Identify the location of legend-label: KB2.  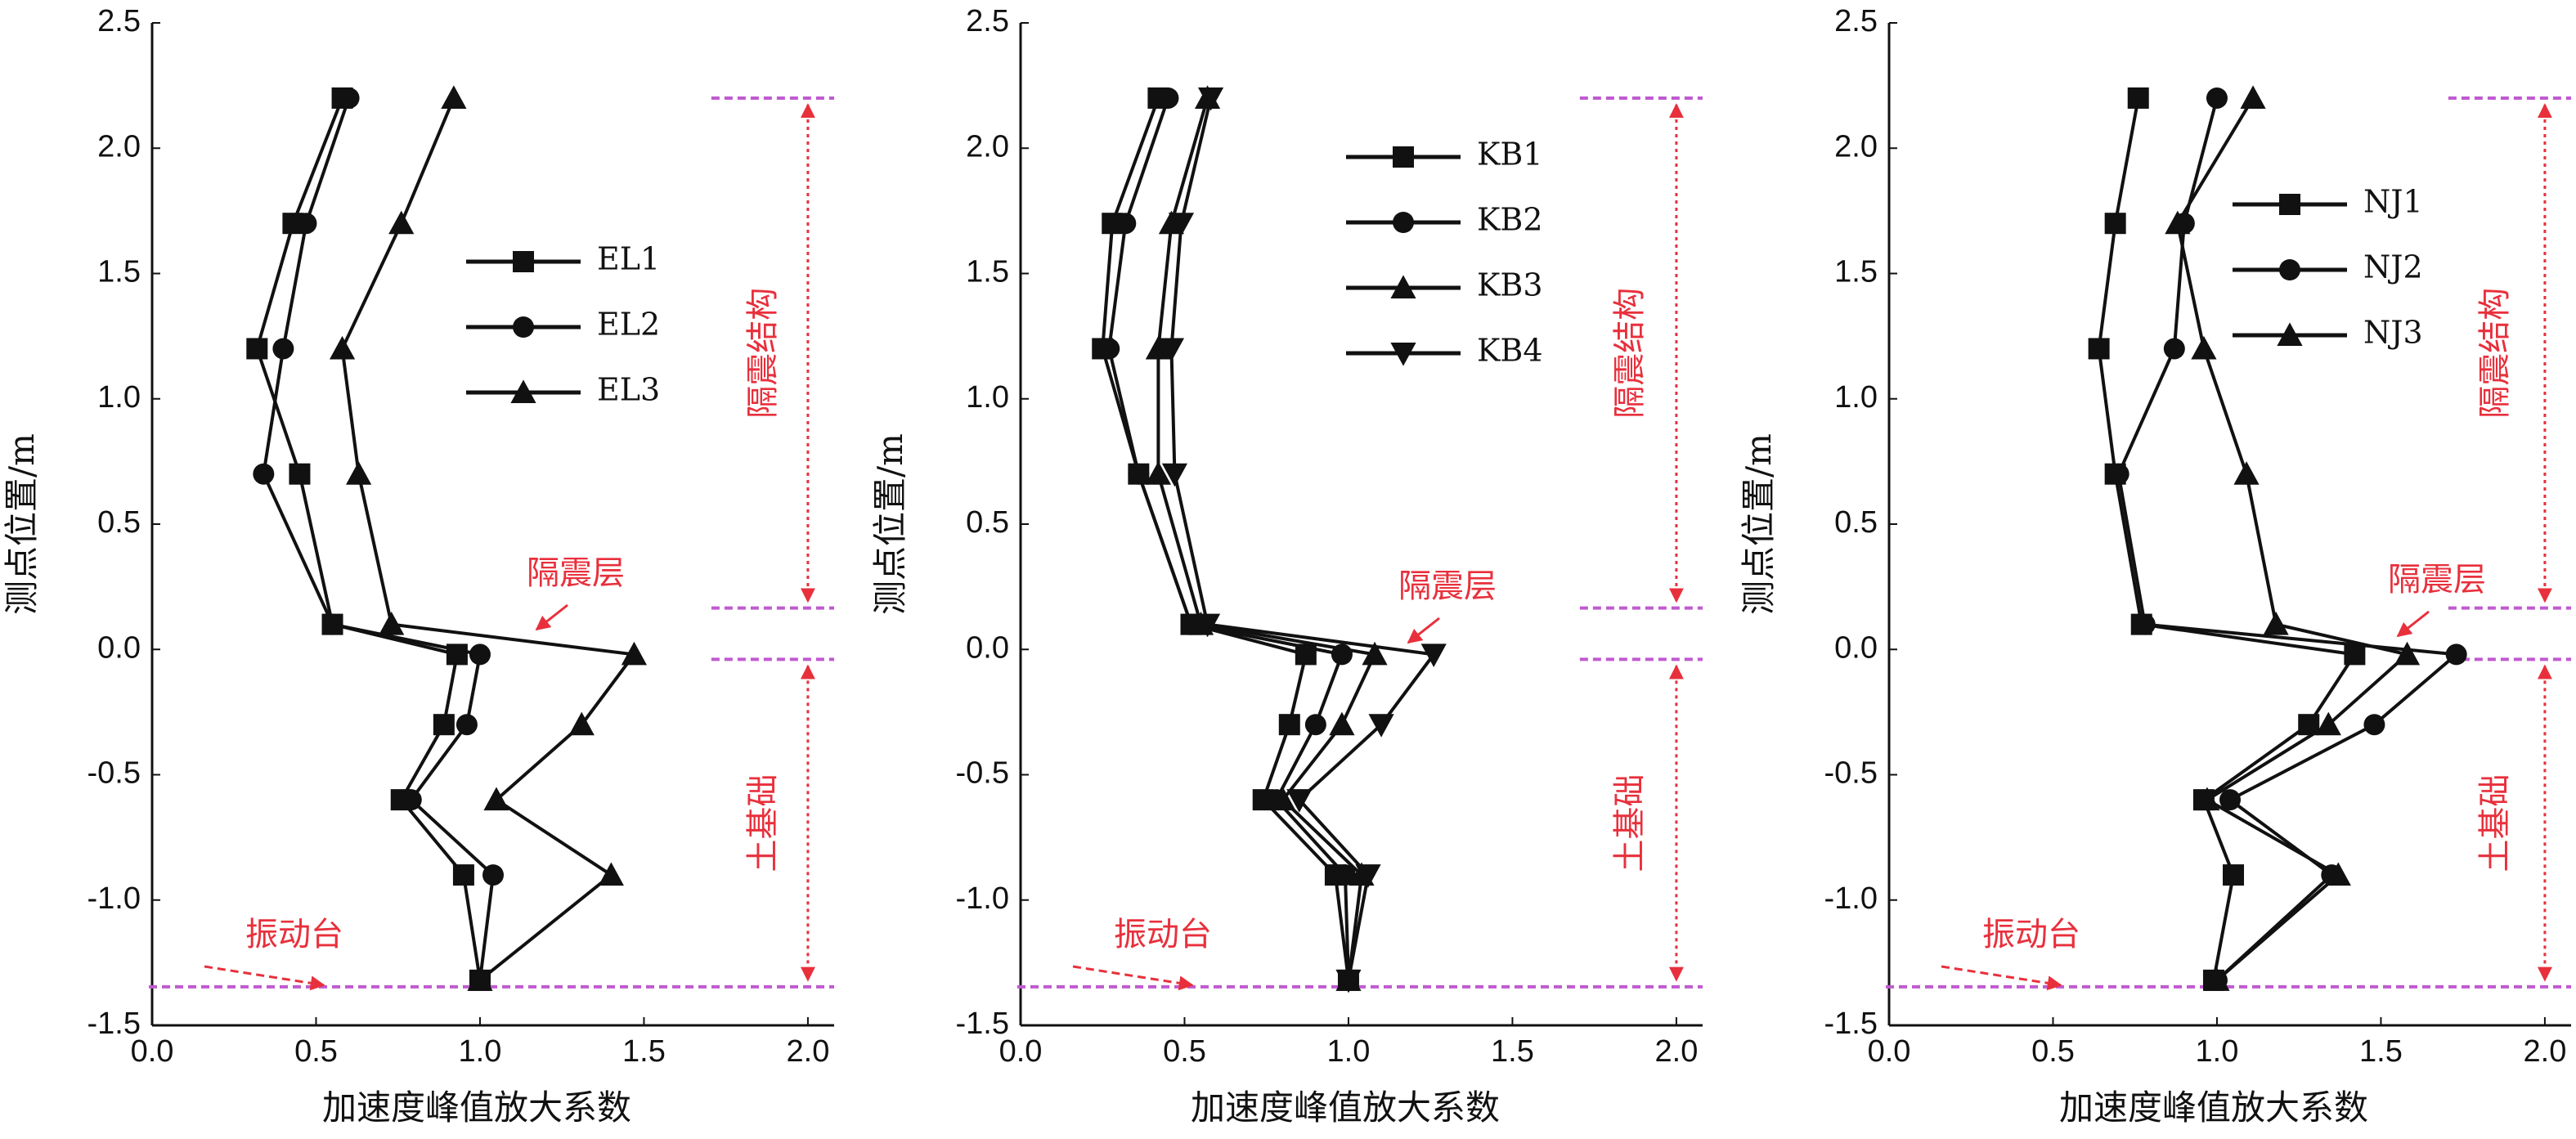
(1510, 220).